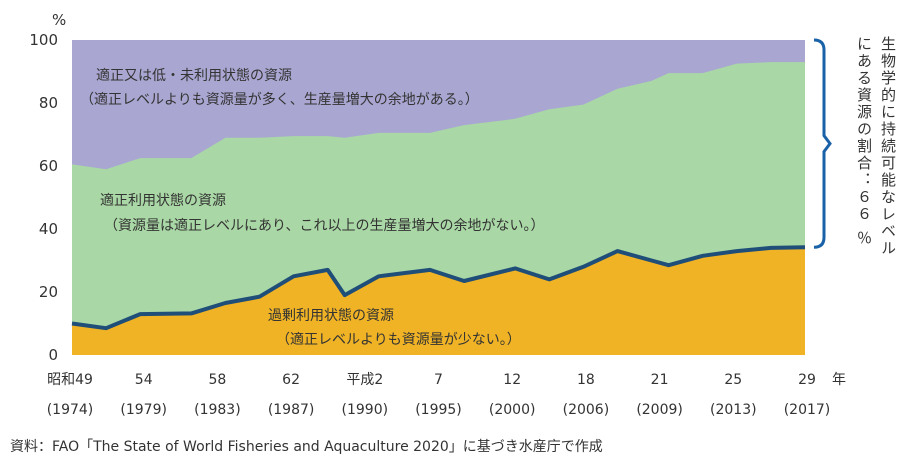 This screenshot has height=468, width=913. I want to click on underused-label: 適正又は低・未利用状態の資源, so click(194, 75).